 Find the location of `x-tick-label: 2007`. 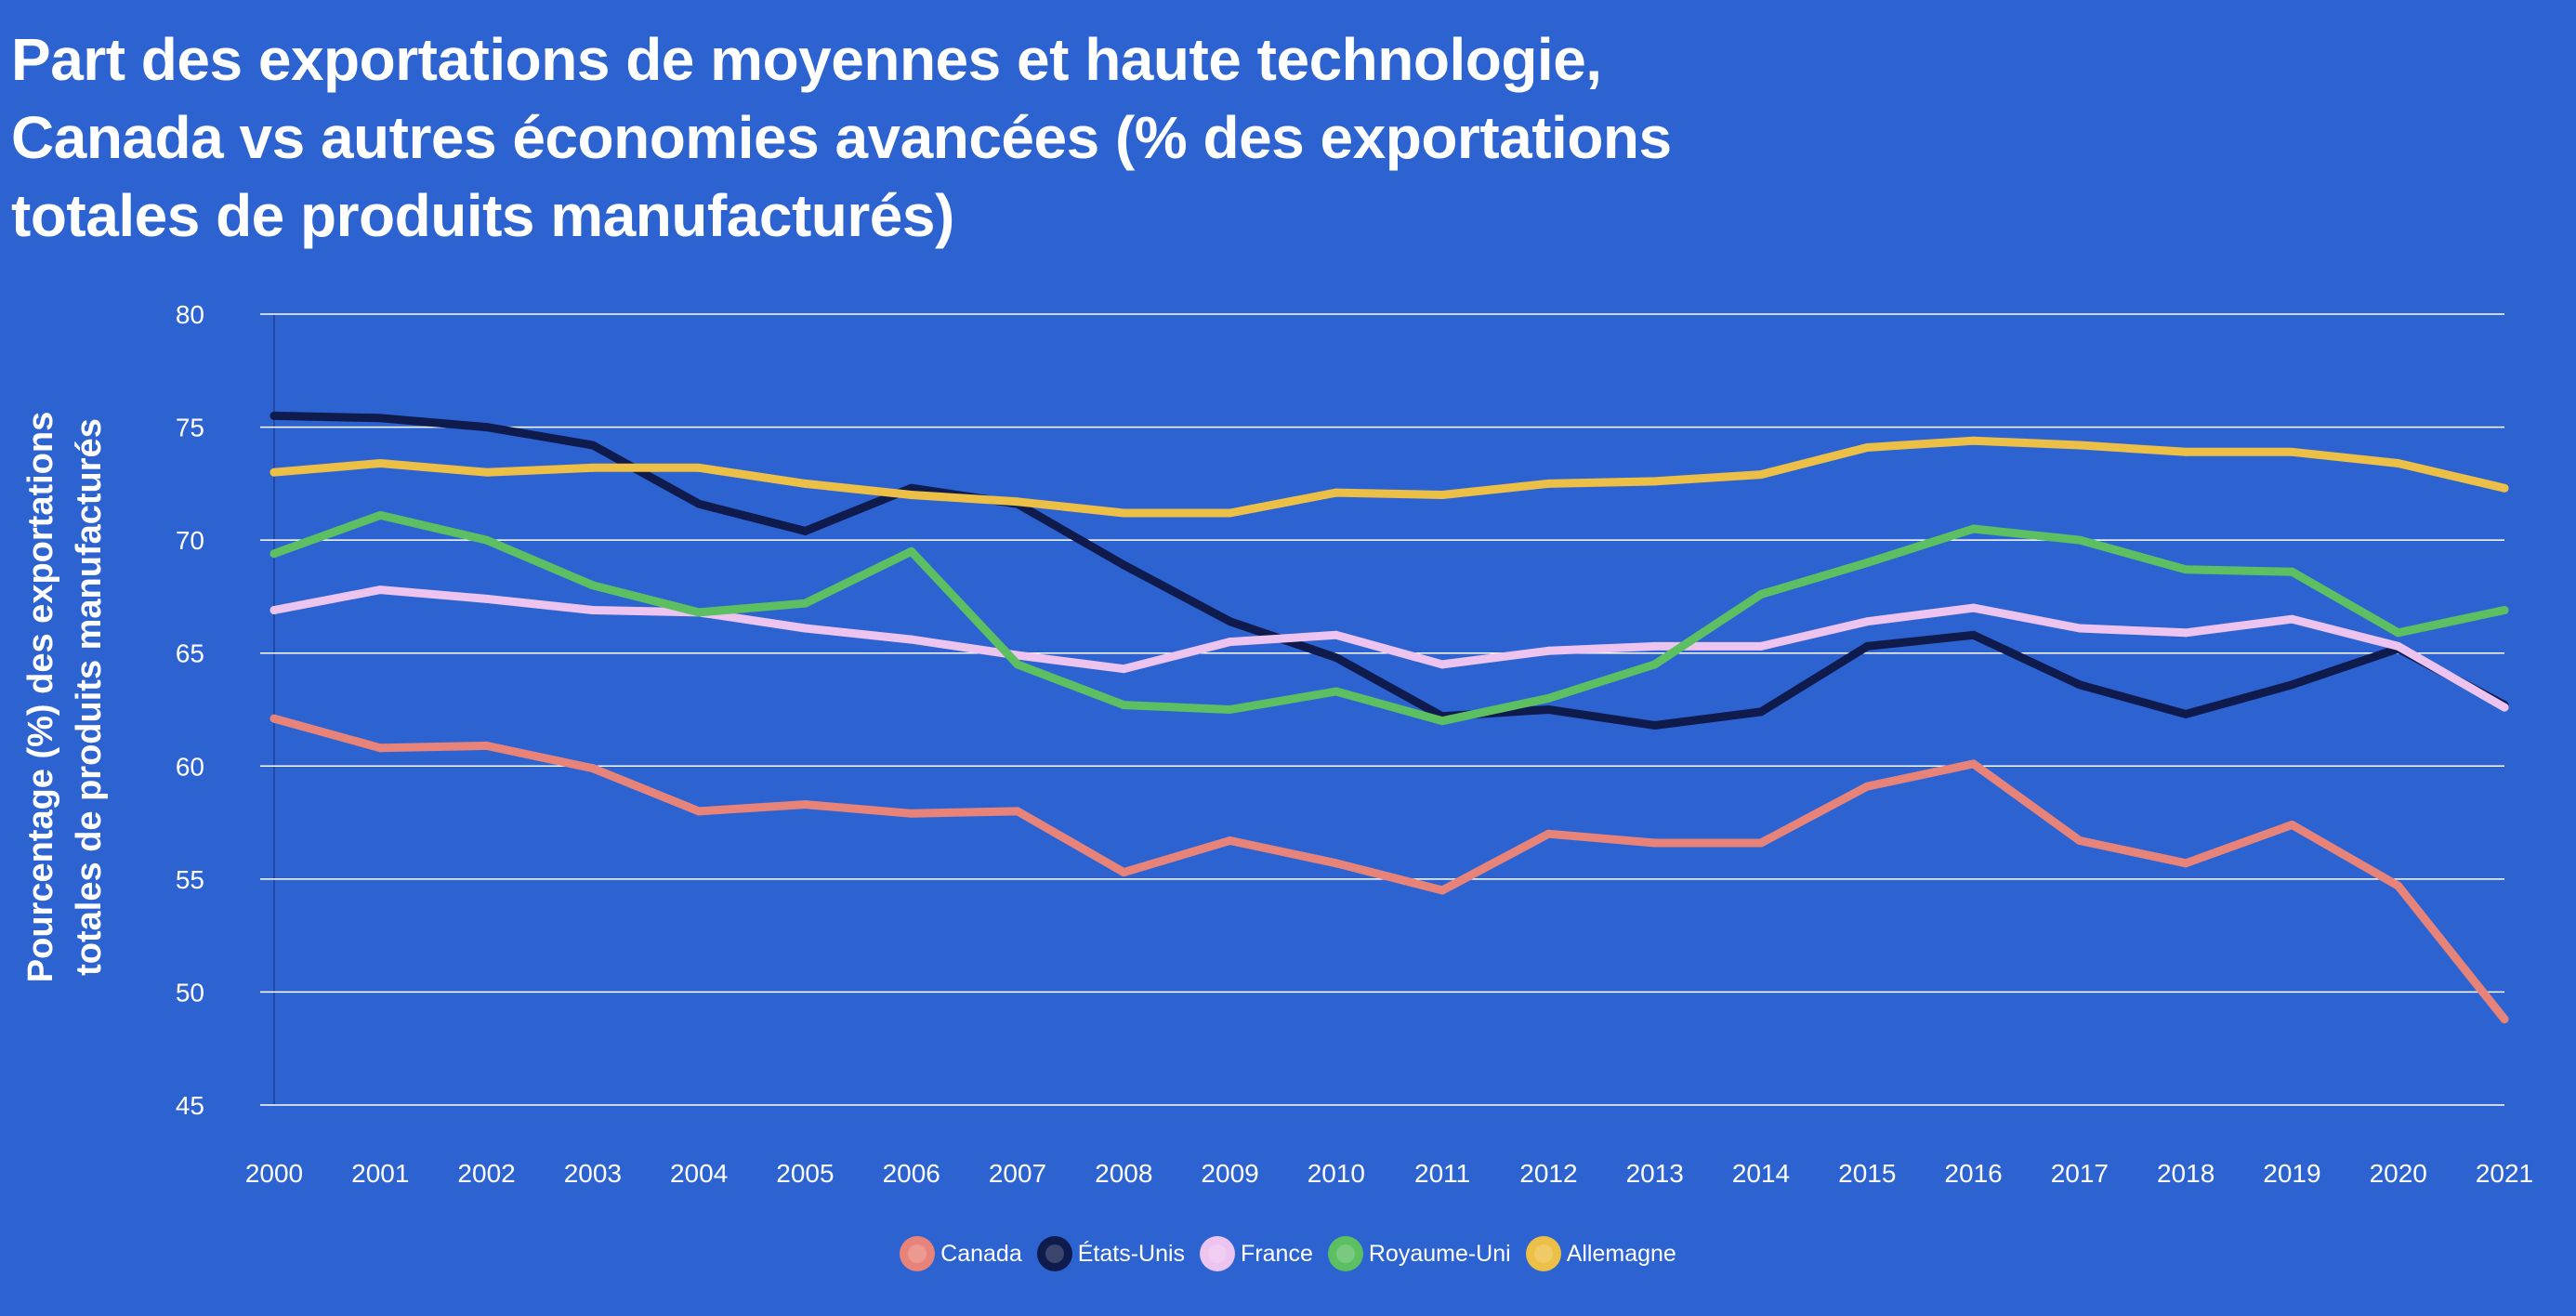

x-tick-label: 2007 is located at coordinates (1017, 1174).